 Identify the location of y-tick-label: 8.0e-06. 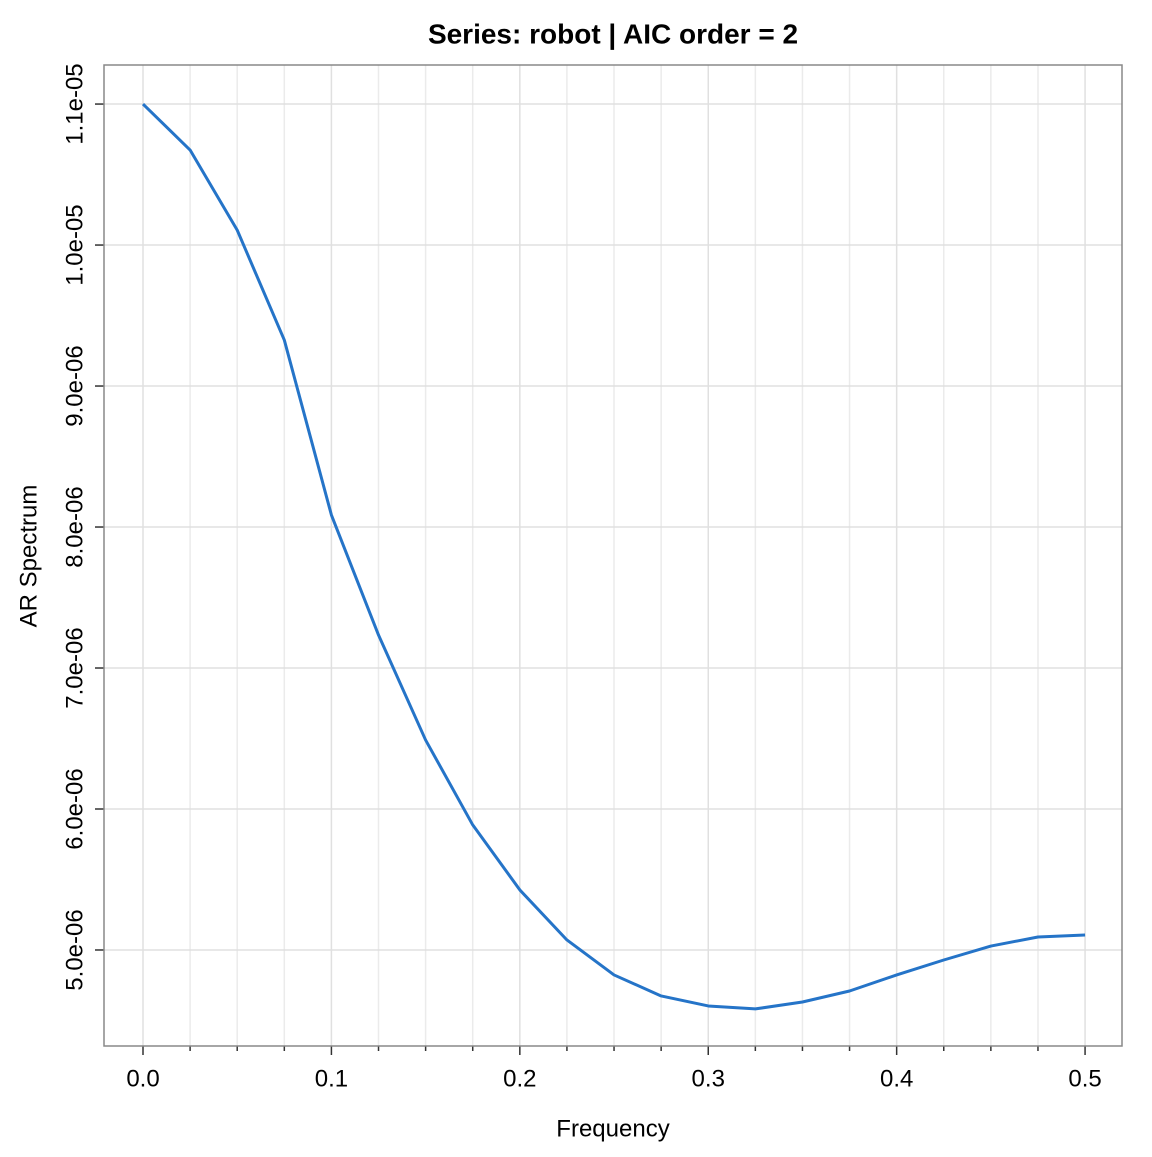
(74, 526).